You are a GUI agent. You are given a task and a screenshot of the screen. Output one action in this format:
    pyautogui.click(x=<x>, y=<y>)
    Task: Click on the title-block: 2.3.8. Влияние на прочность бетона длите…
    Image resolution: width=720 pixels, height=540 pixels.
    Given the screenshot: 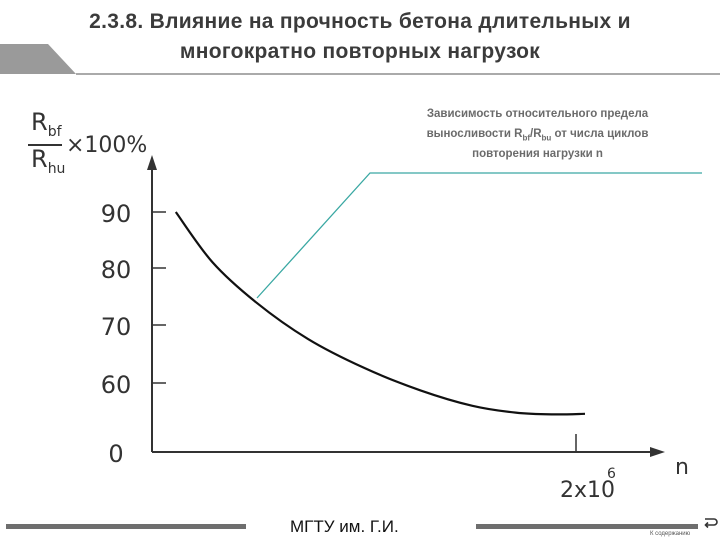 What is the action you would take?
    pyautogui.click(x=360, y=39)
    